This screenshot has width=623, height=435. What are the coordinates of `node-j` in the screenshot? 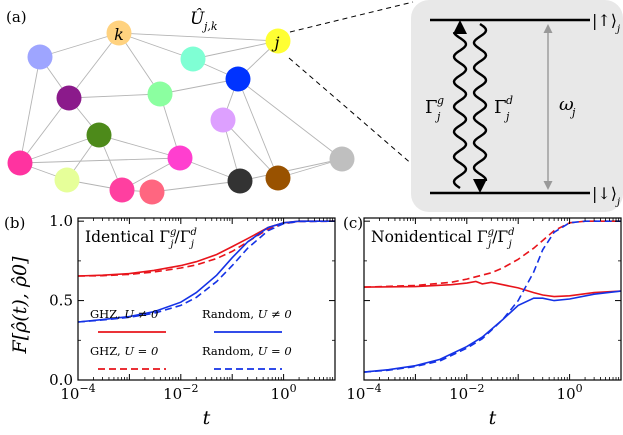 It's located at (278, 41).